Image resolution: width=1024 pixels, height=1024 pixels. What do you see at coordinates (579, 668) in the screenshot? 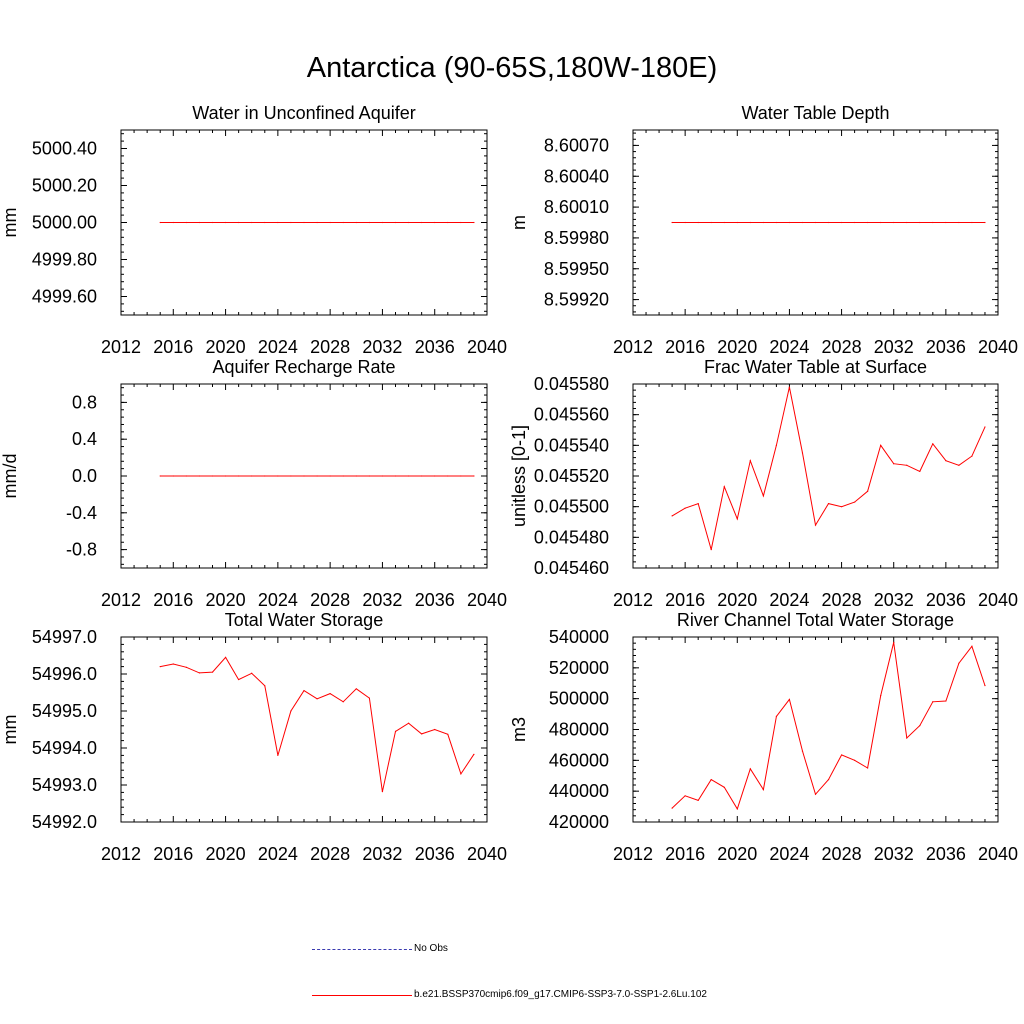
I see `y-tick-label: 520000` at bounding box center [579, 668].